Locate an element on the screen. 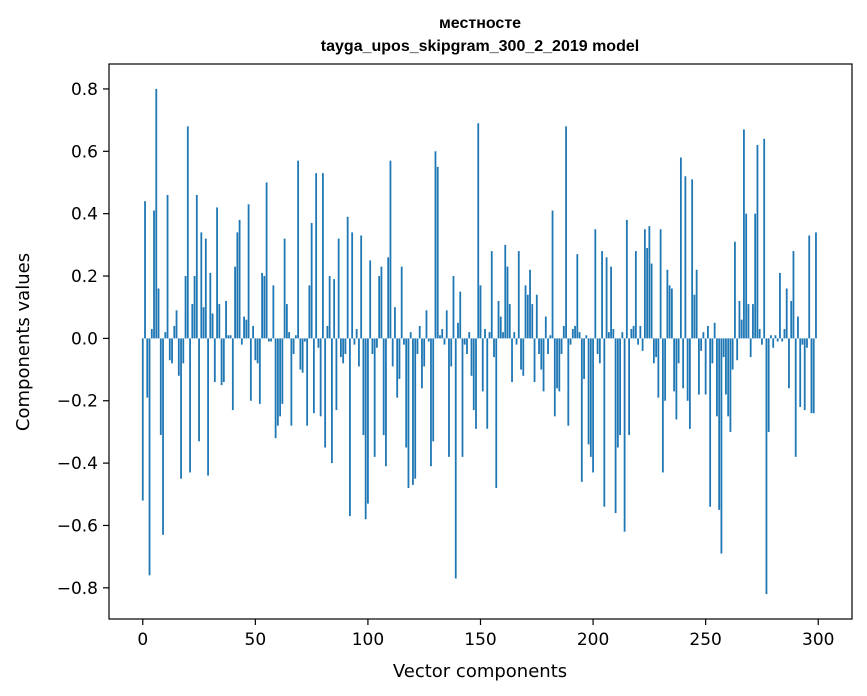 This screenshot has width=867, height=696. x-tick-label: 0 is located at coordinates (142, 640).